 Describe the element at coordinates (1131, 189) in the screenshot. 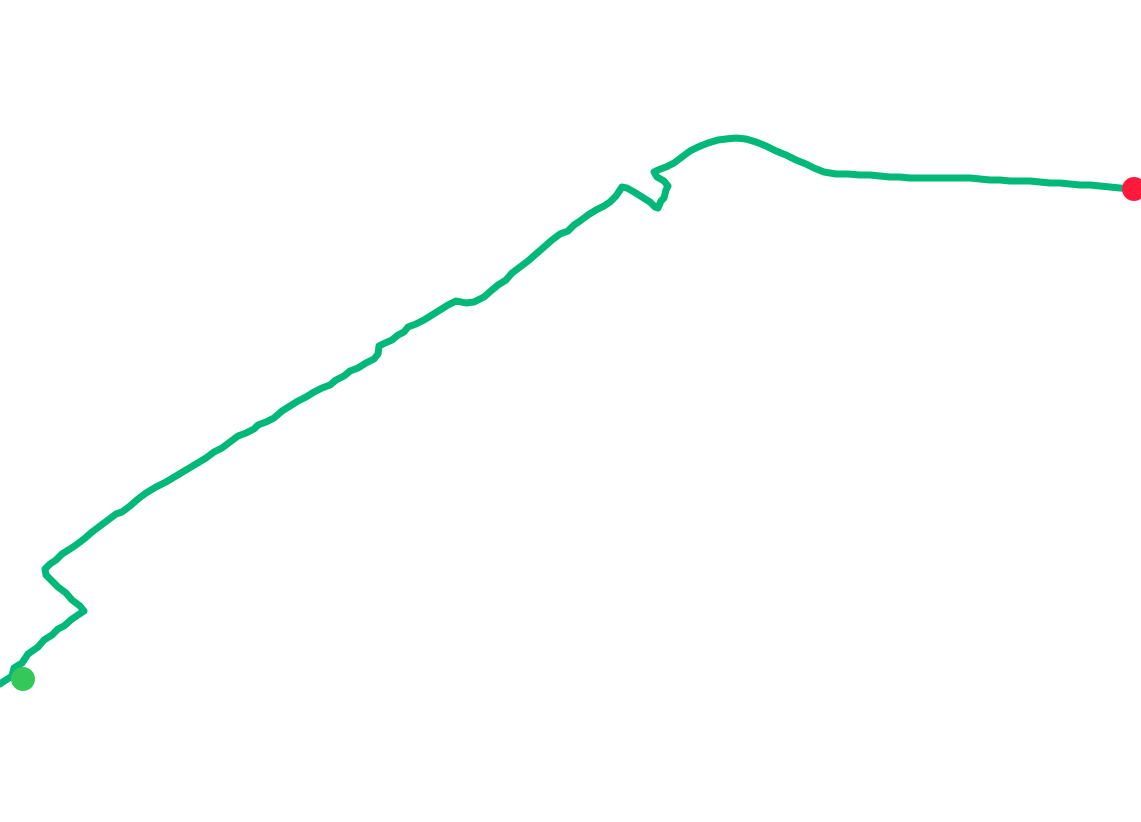

I see `end-marker` at that location.